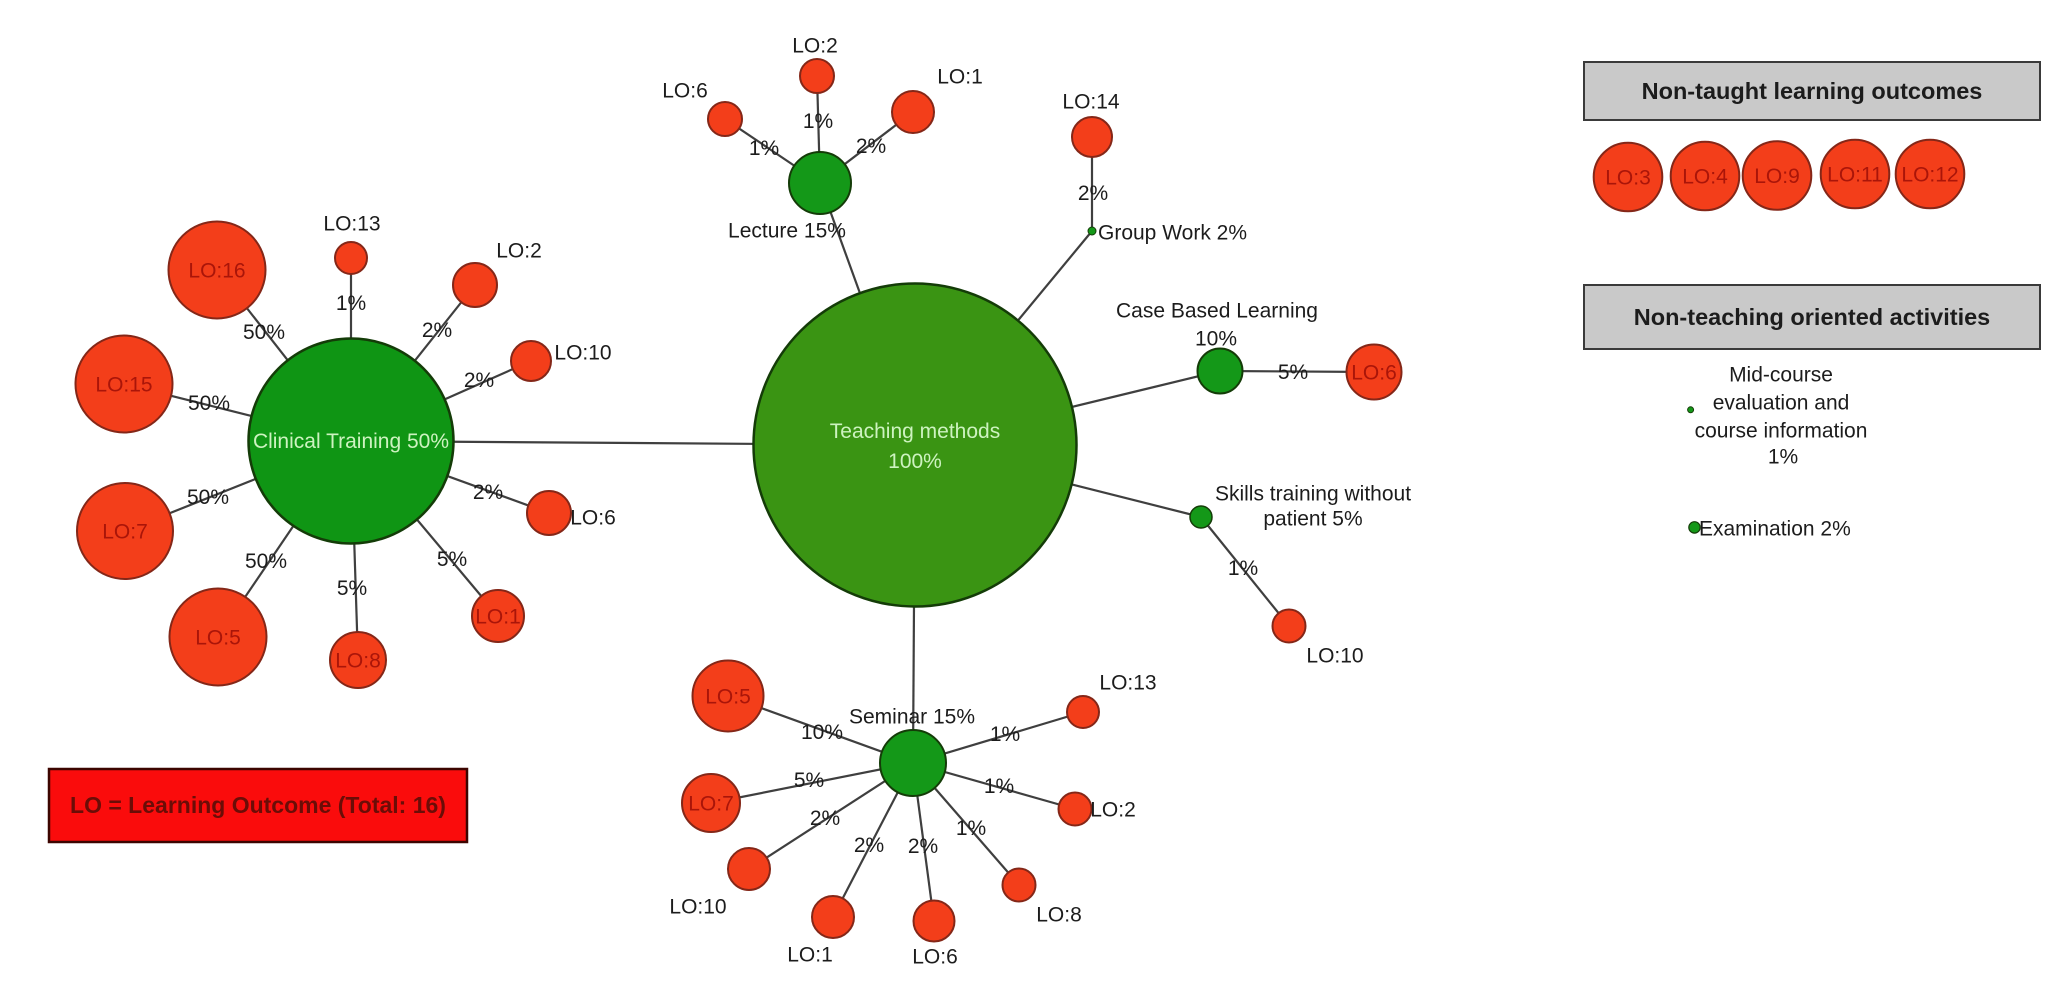  Describe the element at coordinates (1217, 311) in the screenshot. I see `svg-text: Case Based Learning` at that location.